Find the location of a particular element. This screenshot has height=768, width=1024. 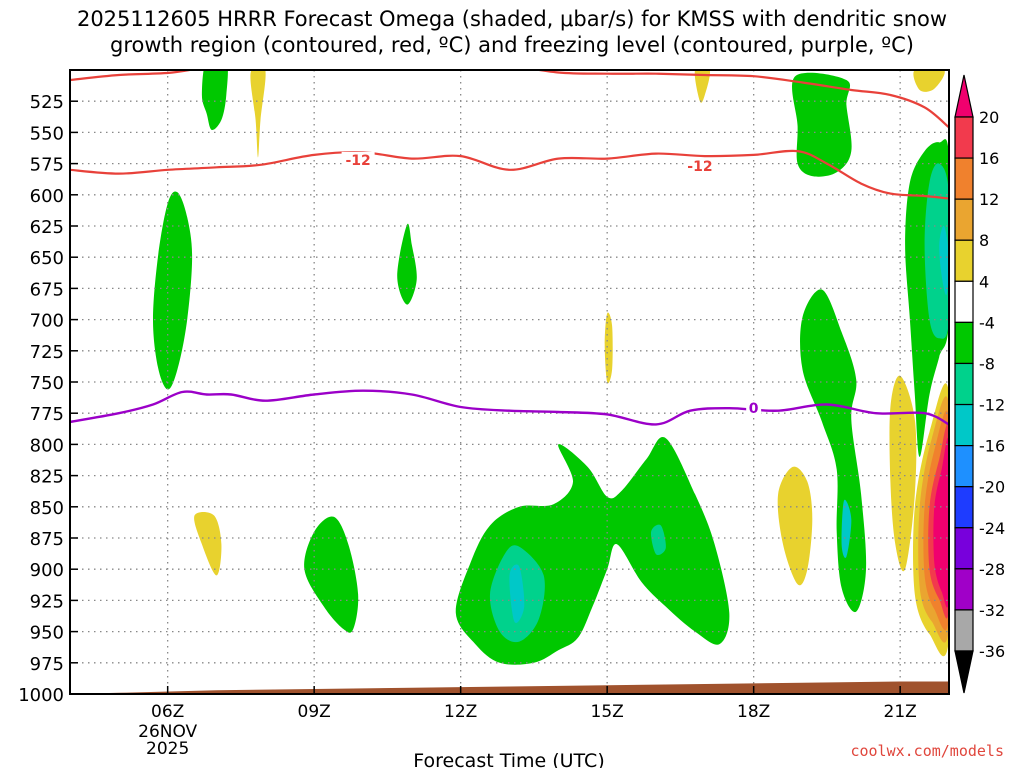

contour-label-0: -12 is located at coordinates (357, 161).